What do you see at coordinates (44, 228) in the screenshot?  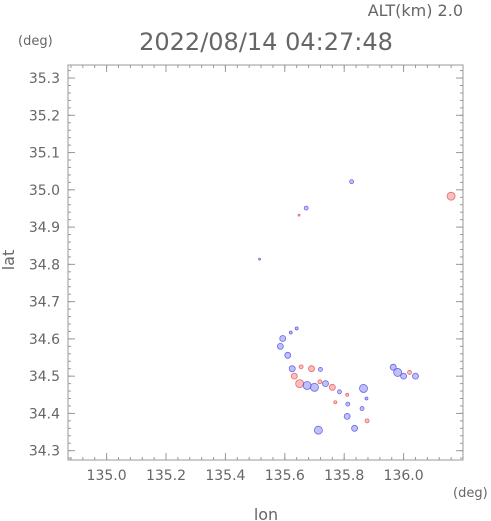 I see `y-tick-label: 34.9` at bounding box center [44, 228].